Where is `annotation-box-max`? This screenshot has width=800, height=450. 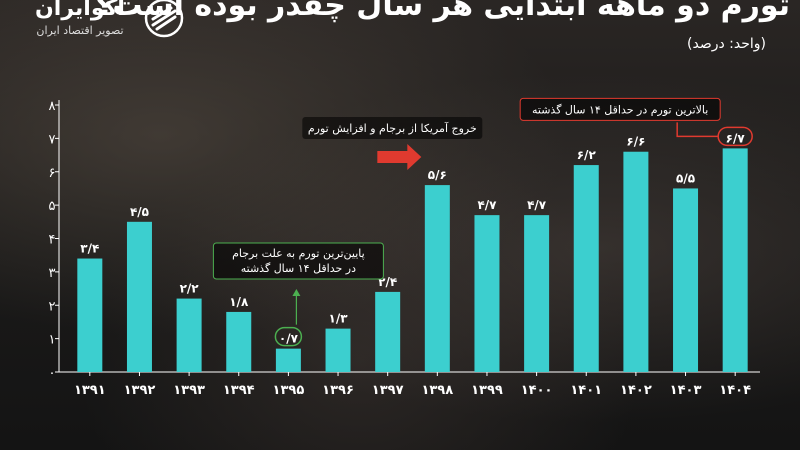 annotation-box-max is located at coordinates (620, 109).